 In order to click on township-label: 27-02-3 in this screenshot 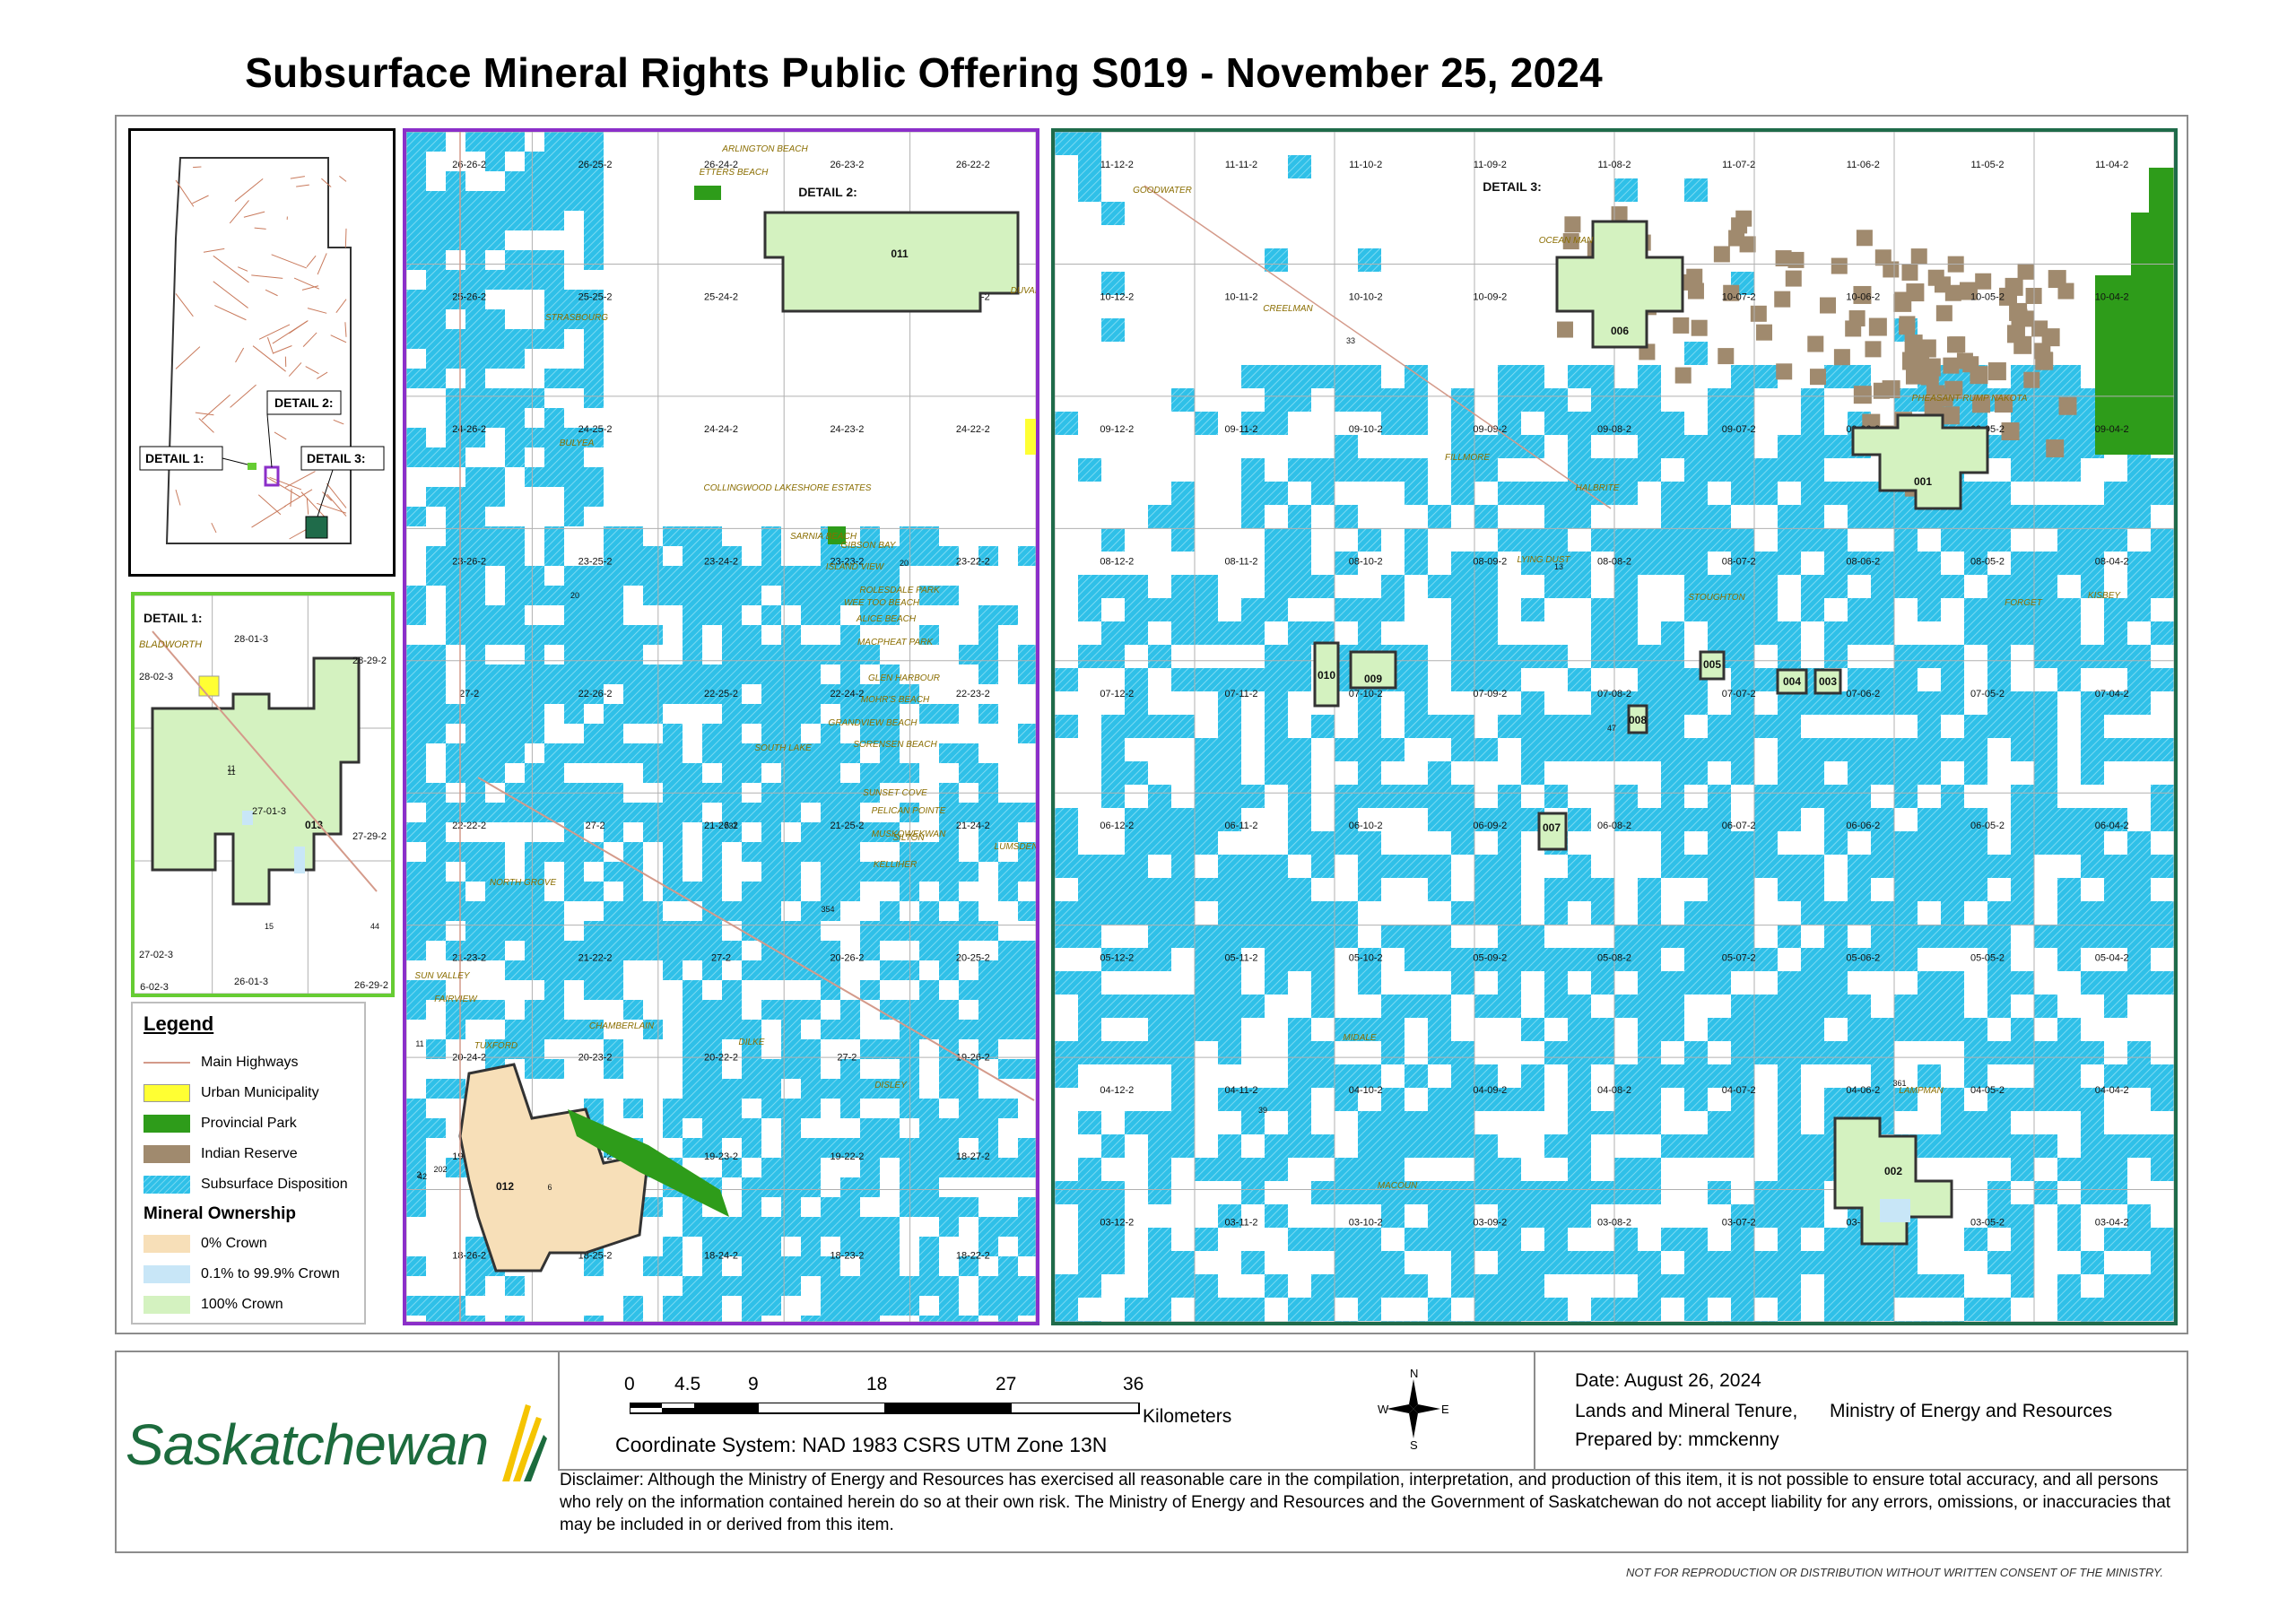, I will do `click(156, 955)`.